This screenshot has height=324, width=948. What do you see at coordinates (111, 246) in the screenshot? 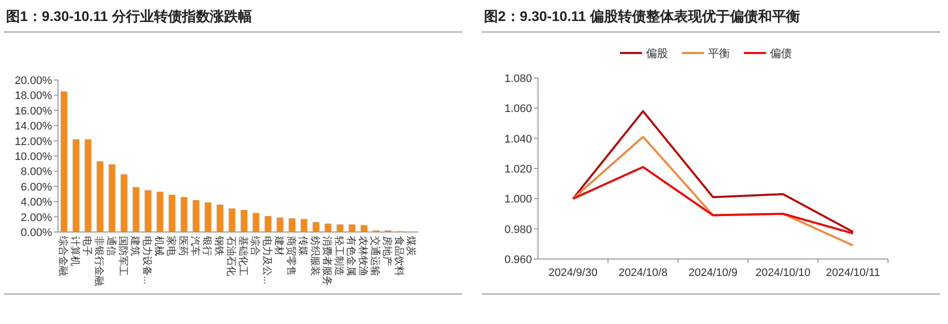
I see `x-tick-label: 通信` at bounding box center [111, 246].